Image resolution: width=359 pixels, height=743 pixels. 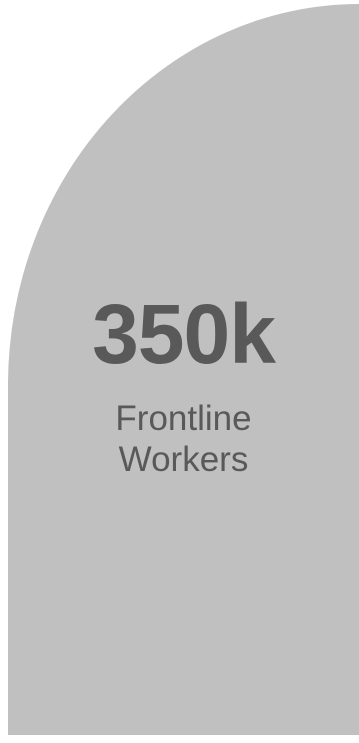 I want to click on stat-label-line-2: Workers, so click(x=183, y=459).